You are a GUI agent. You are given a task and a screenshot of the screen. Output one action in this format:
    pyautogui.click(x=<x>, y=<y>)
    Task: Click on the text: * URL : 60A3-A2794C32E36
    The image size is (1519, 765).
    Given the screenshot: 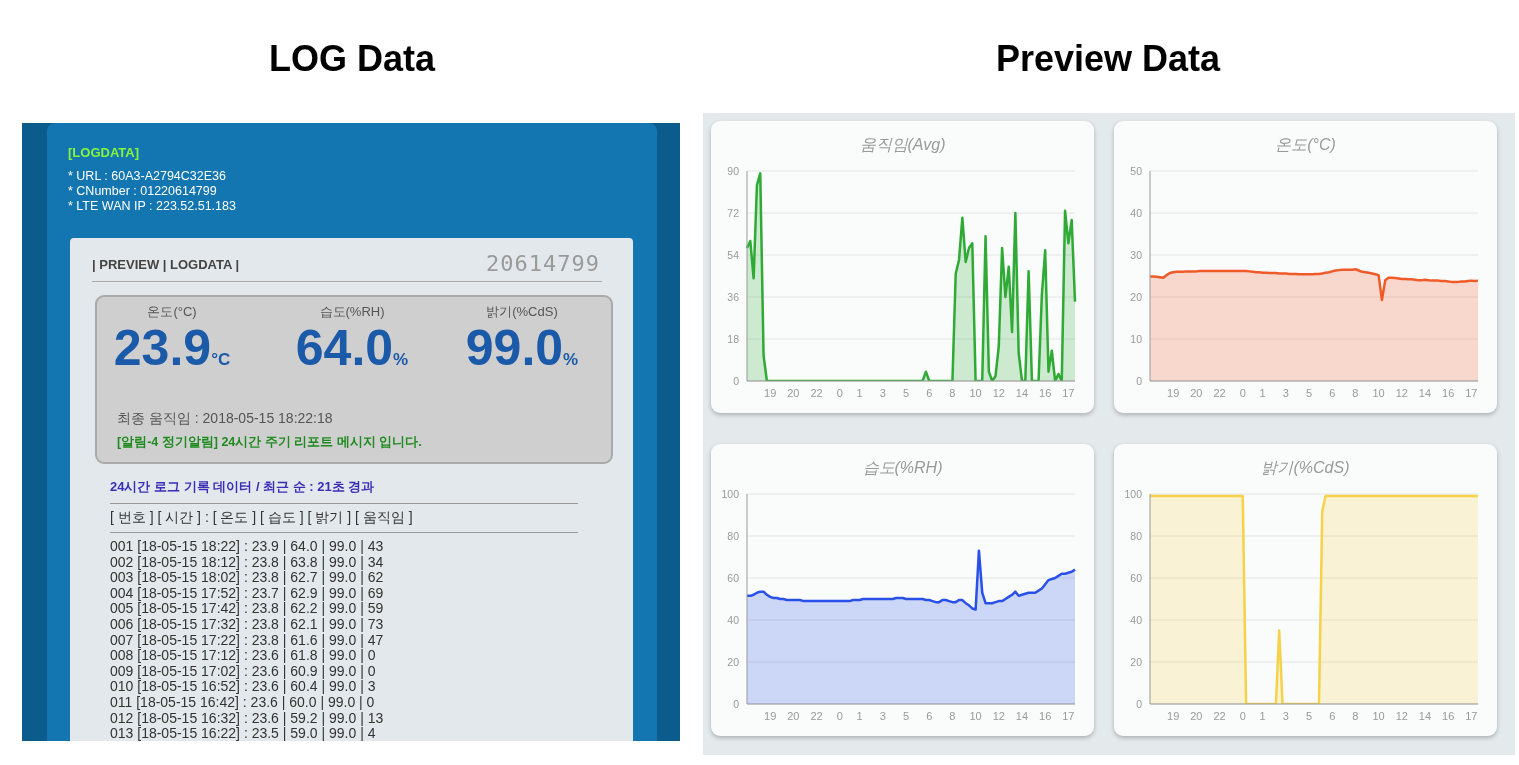 What is the action you would take?
    pyautogui.click(x=147, y=176)
    